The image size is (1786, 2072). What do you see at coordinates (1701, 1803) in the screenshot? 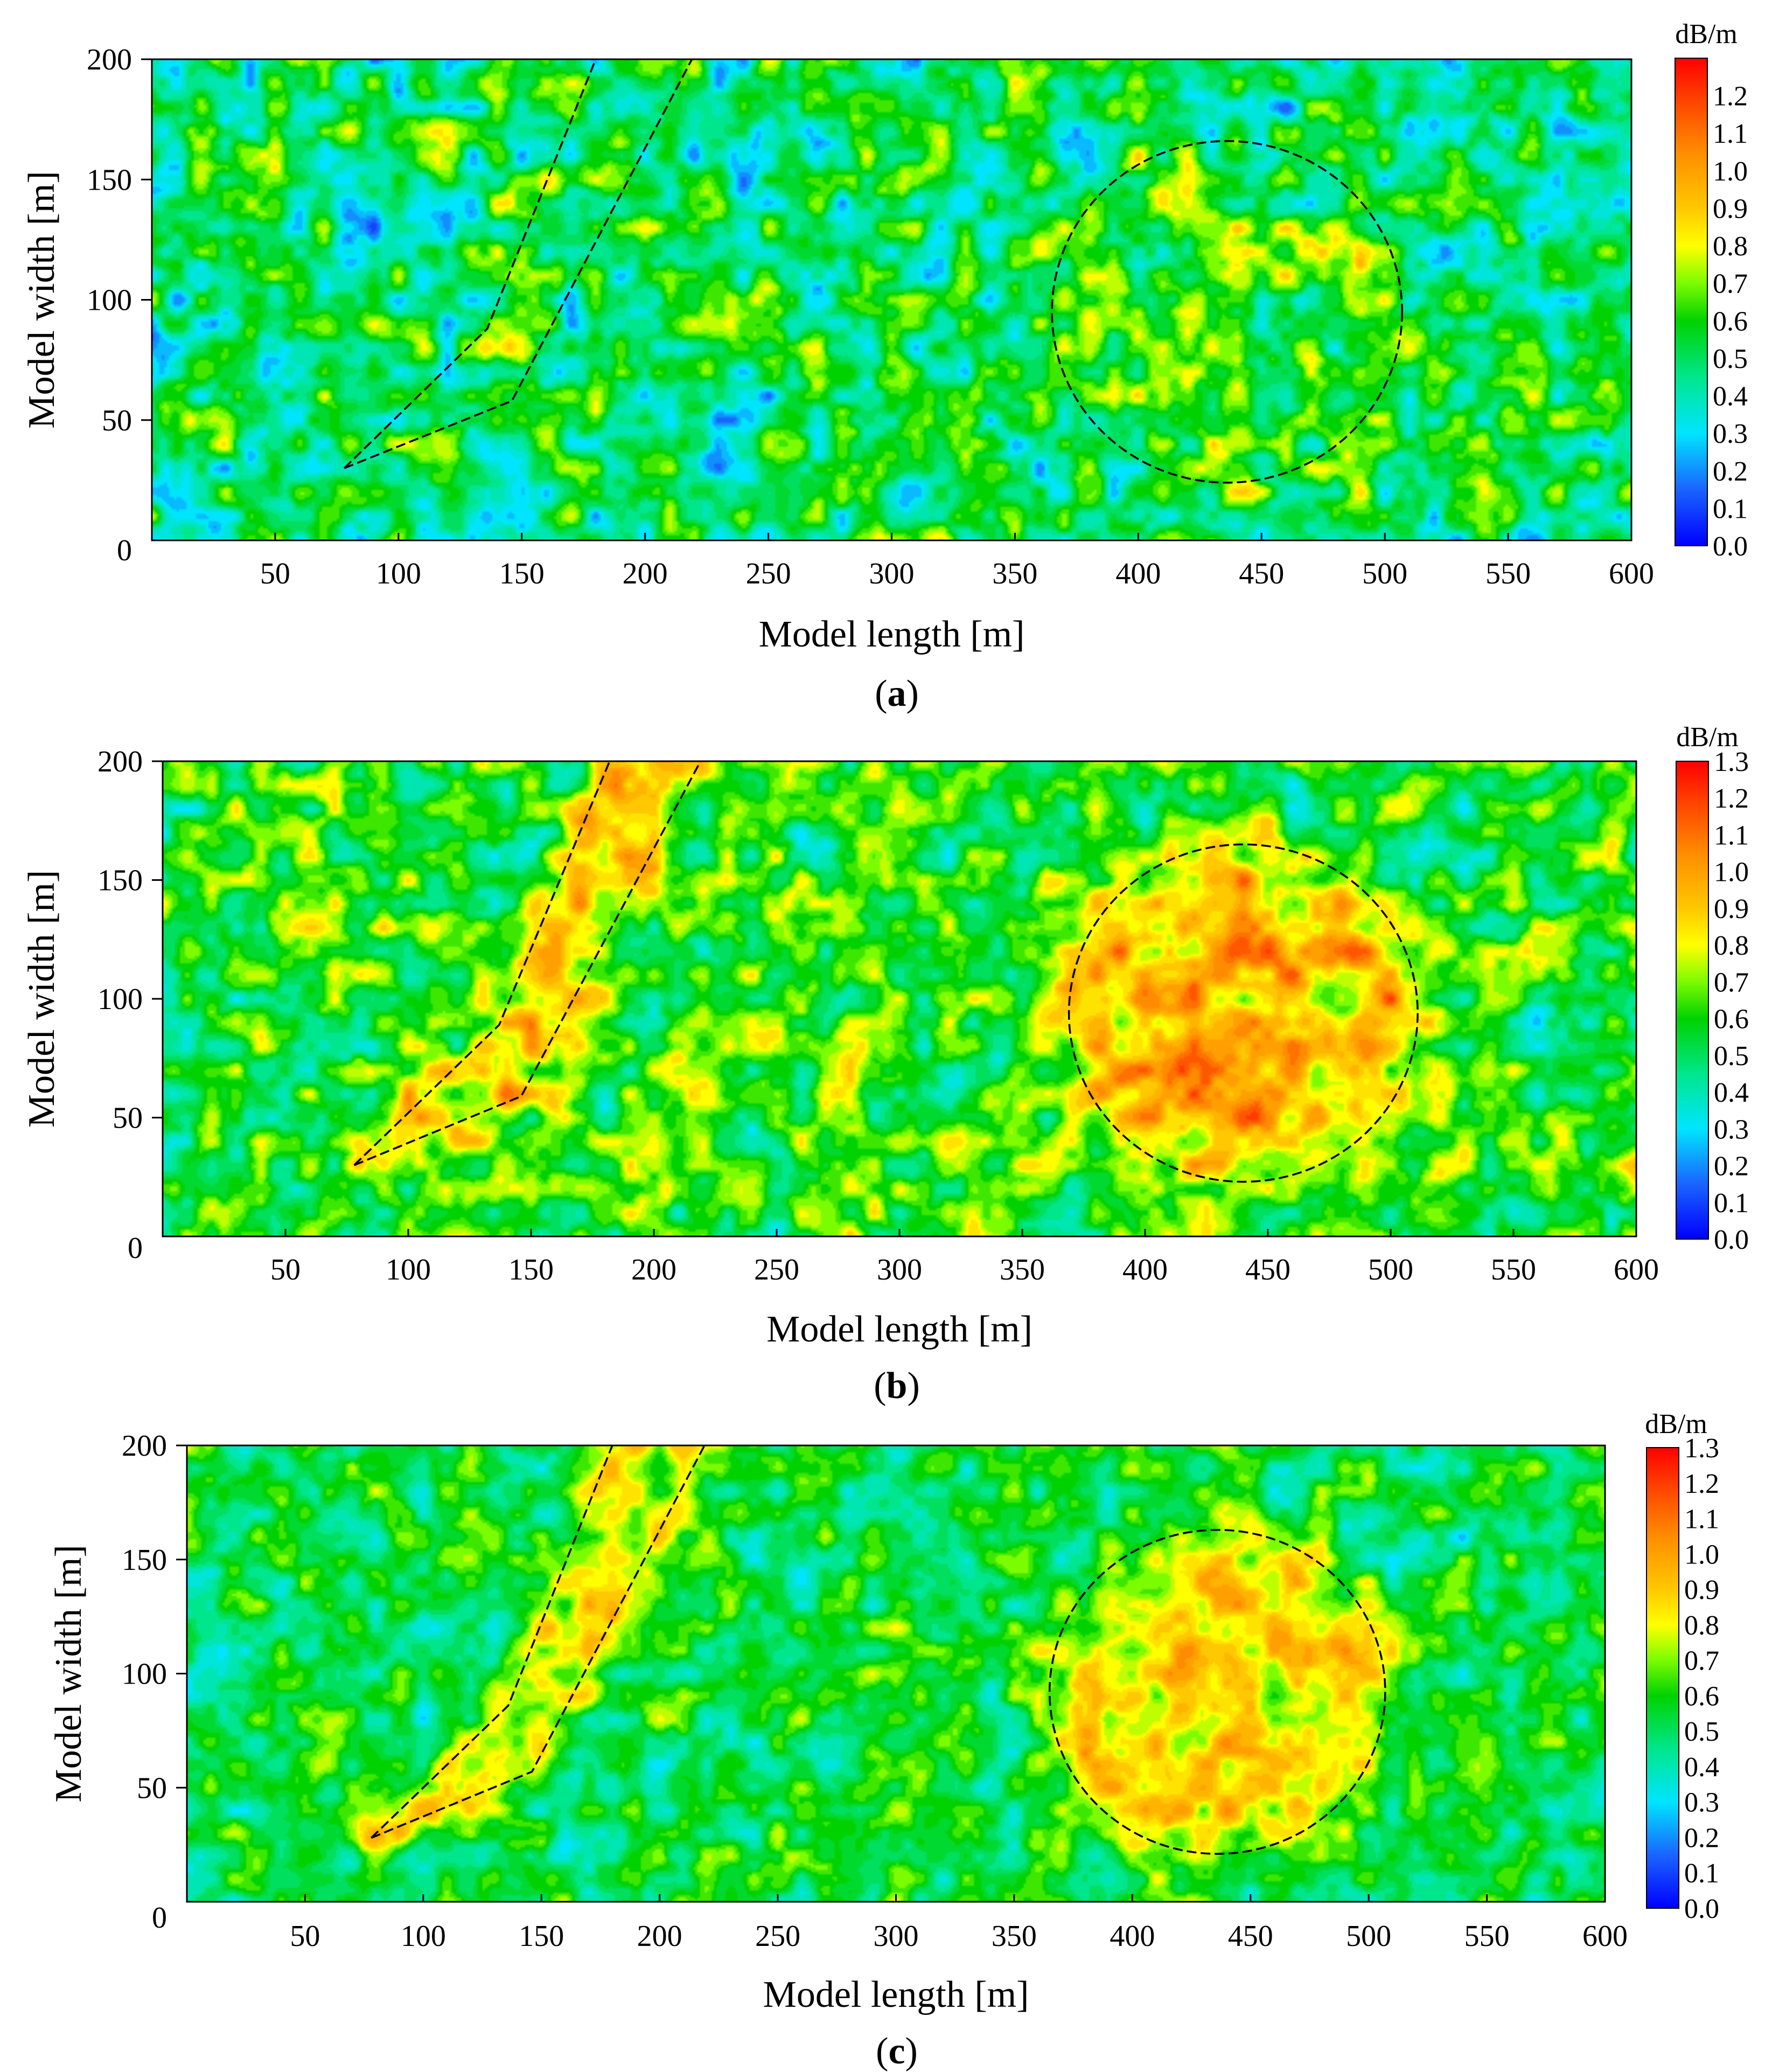
I see `colorbar-tick-label: 0.3` at bounding box center [1701, 1803].